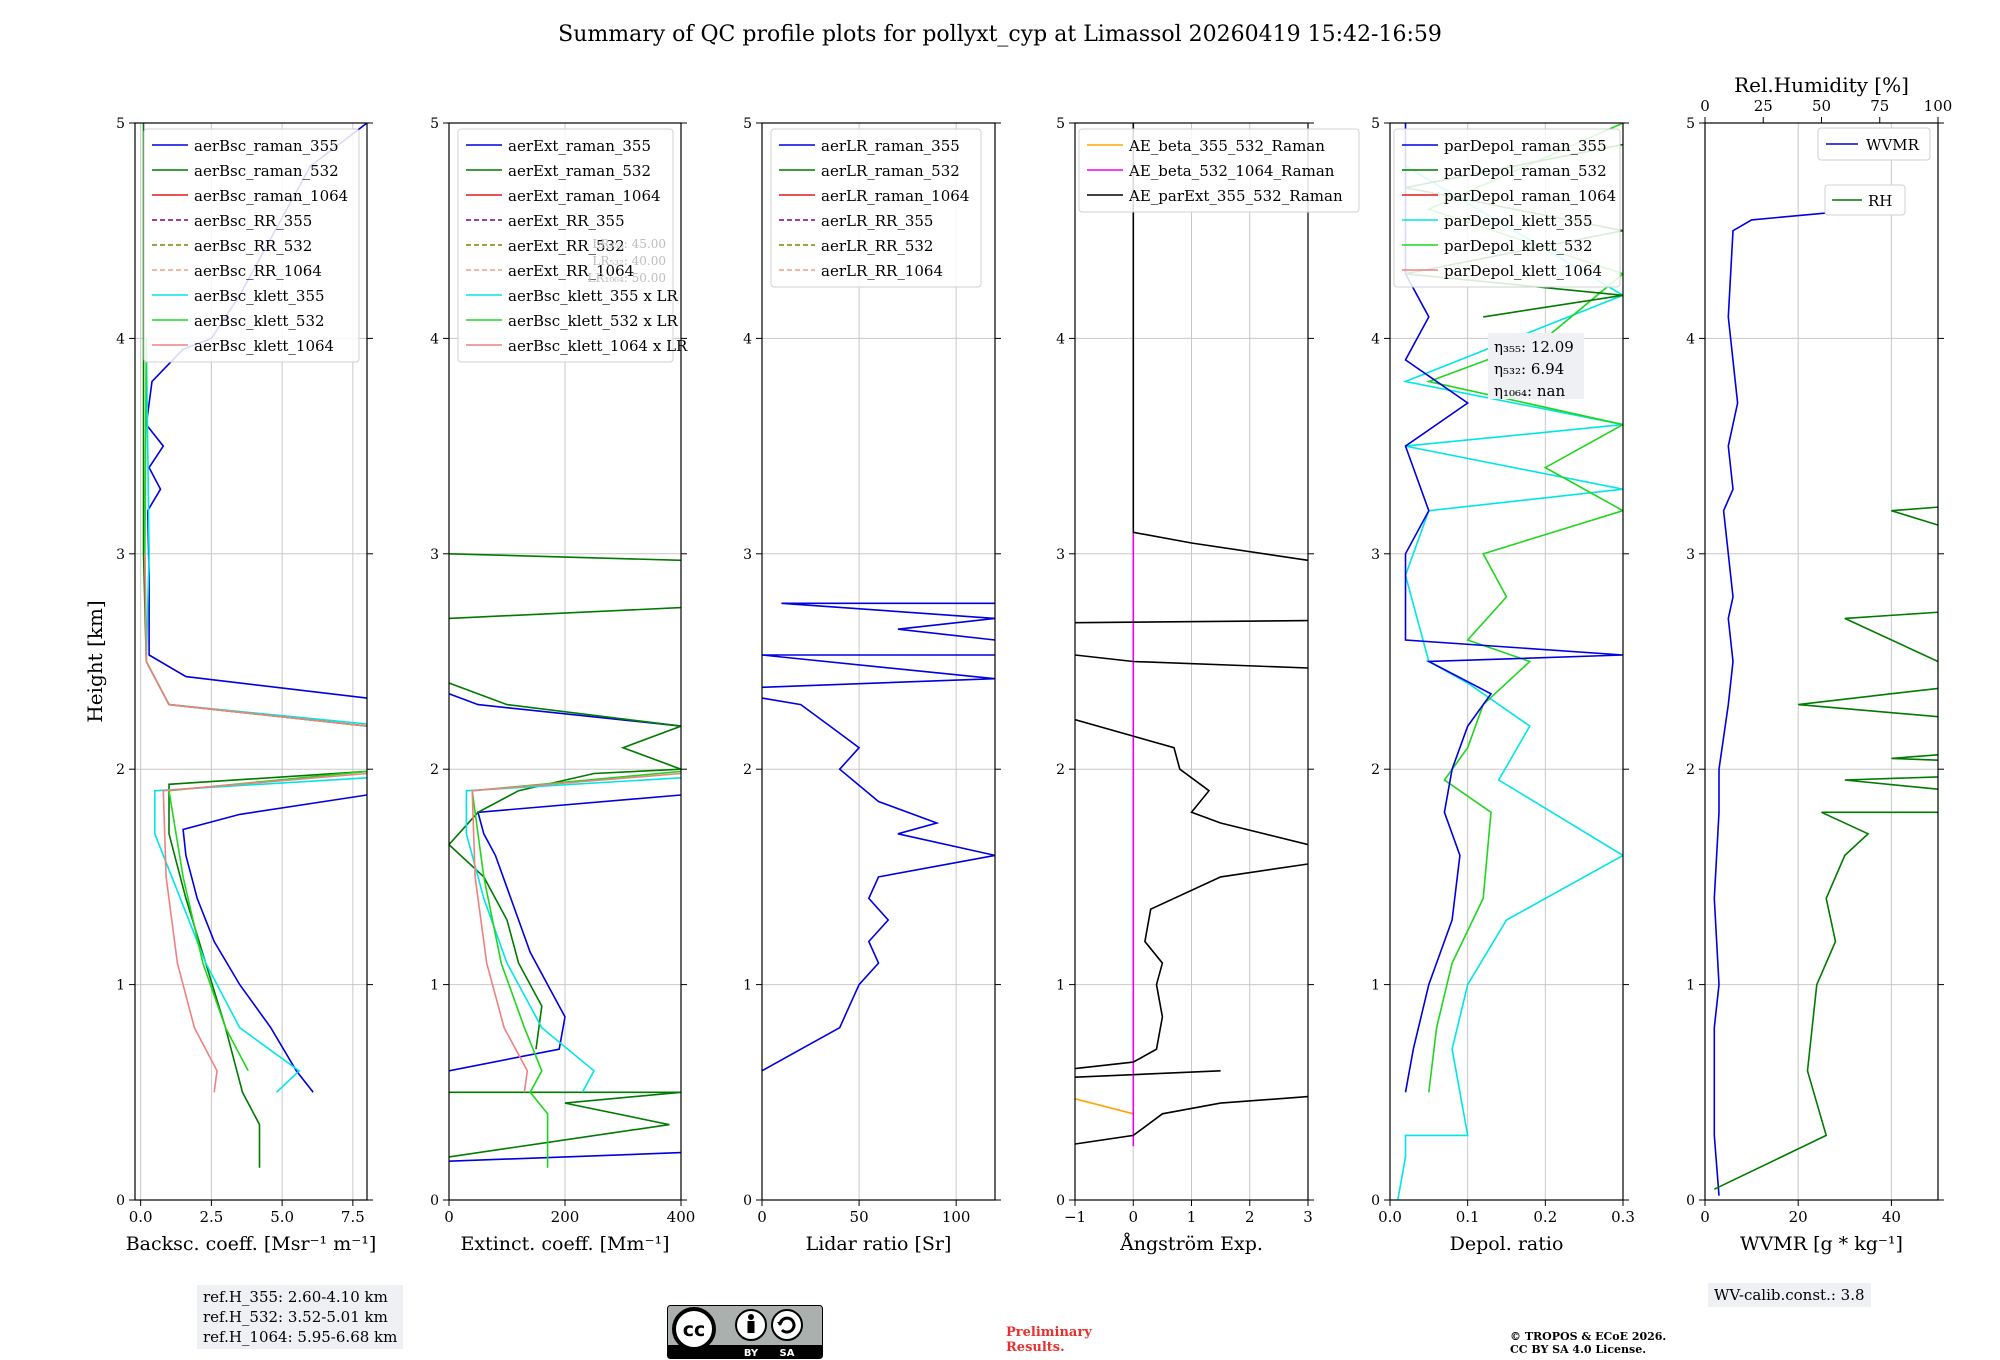  What do you see at coordinates (1536, 366) in the screenshot?
I see `depol-info-box` at bounding box center [1536, 366].